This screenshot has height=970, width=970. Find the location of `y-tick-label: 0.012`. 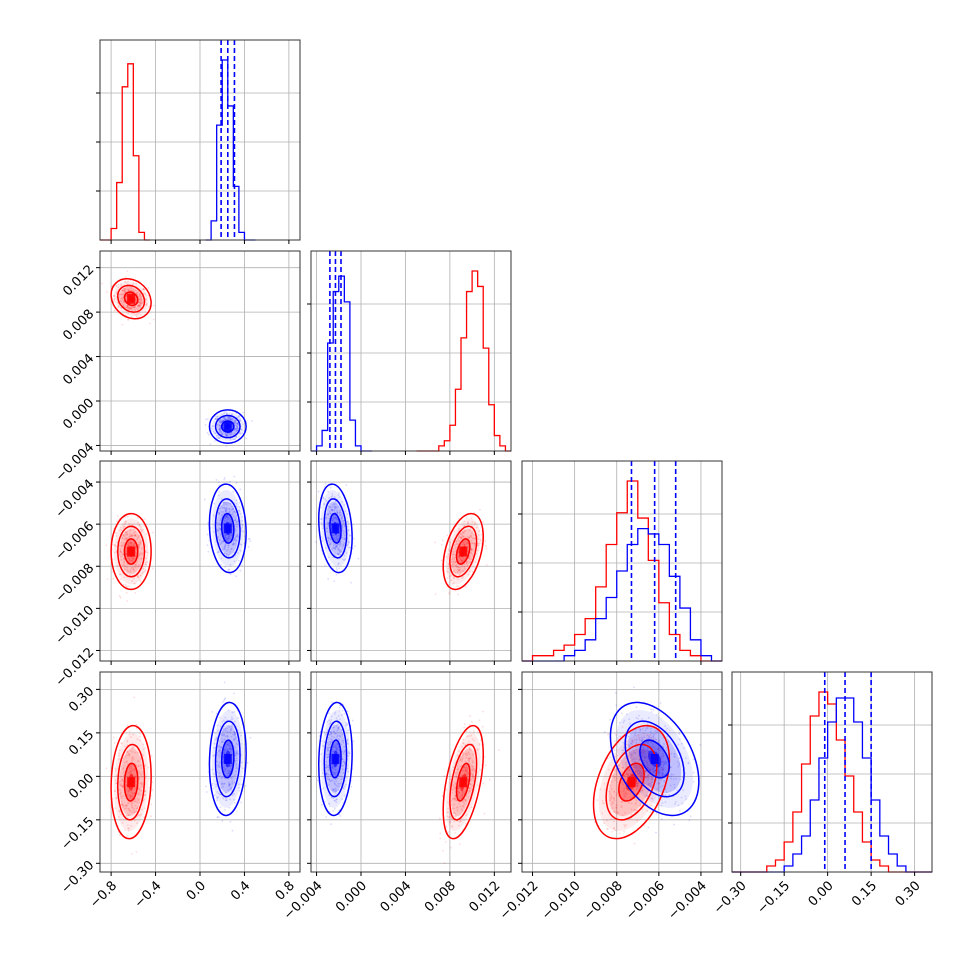

y-tick-label: 0.012 is located at coordinates (78, 280).